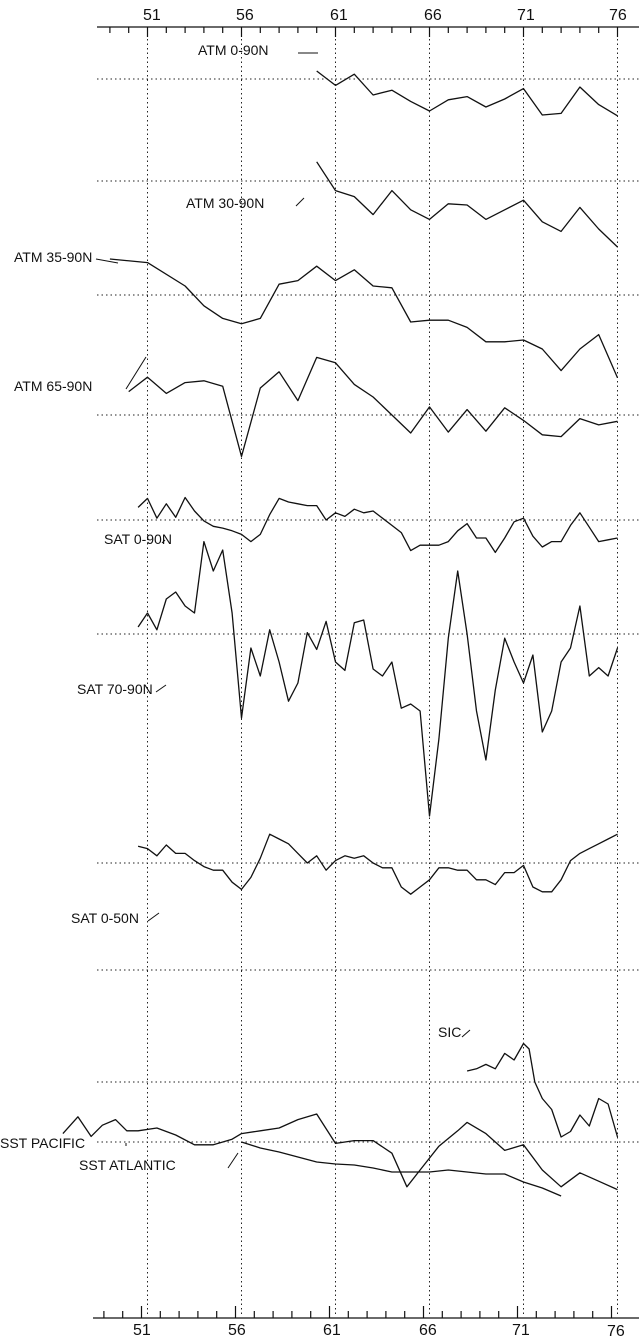 This screenshot has width=639, height=1338. Describe the element at coordinates (368, 22) in the screenshot. I see `axis-top: 51 56 61 66 71 76` at that location.